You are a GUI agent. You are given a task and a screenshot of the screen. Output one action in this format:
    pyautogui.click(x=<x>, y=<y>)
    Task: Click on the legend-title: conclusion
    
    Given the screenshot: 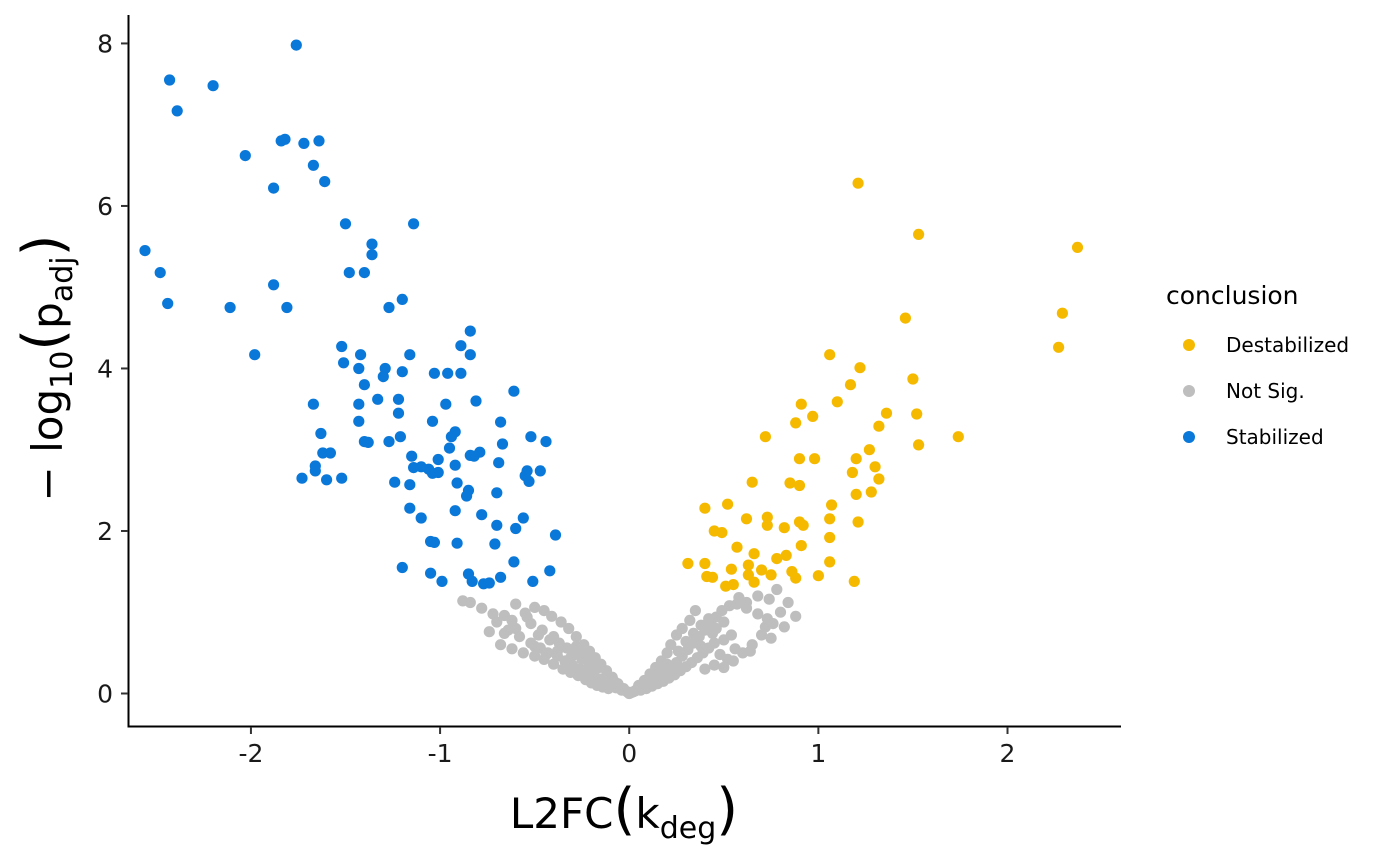 What is the action you would take?
    pyautogui.click(x=1232, y=295)
    